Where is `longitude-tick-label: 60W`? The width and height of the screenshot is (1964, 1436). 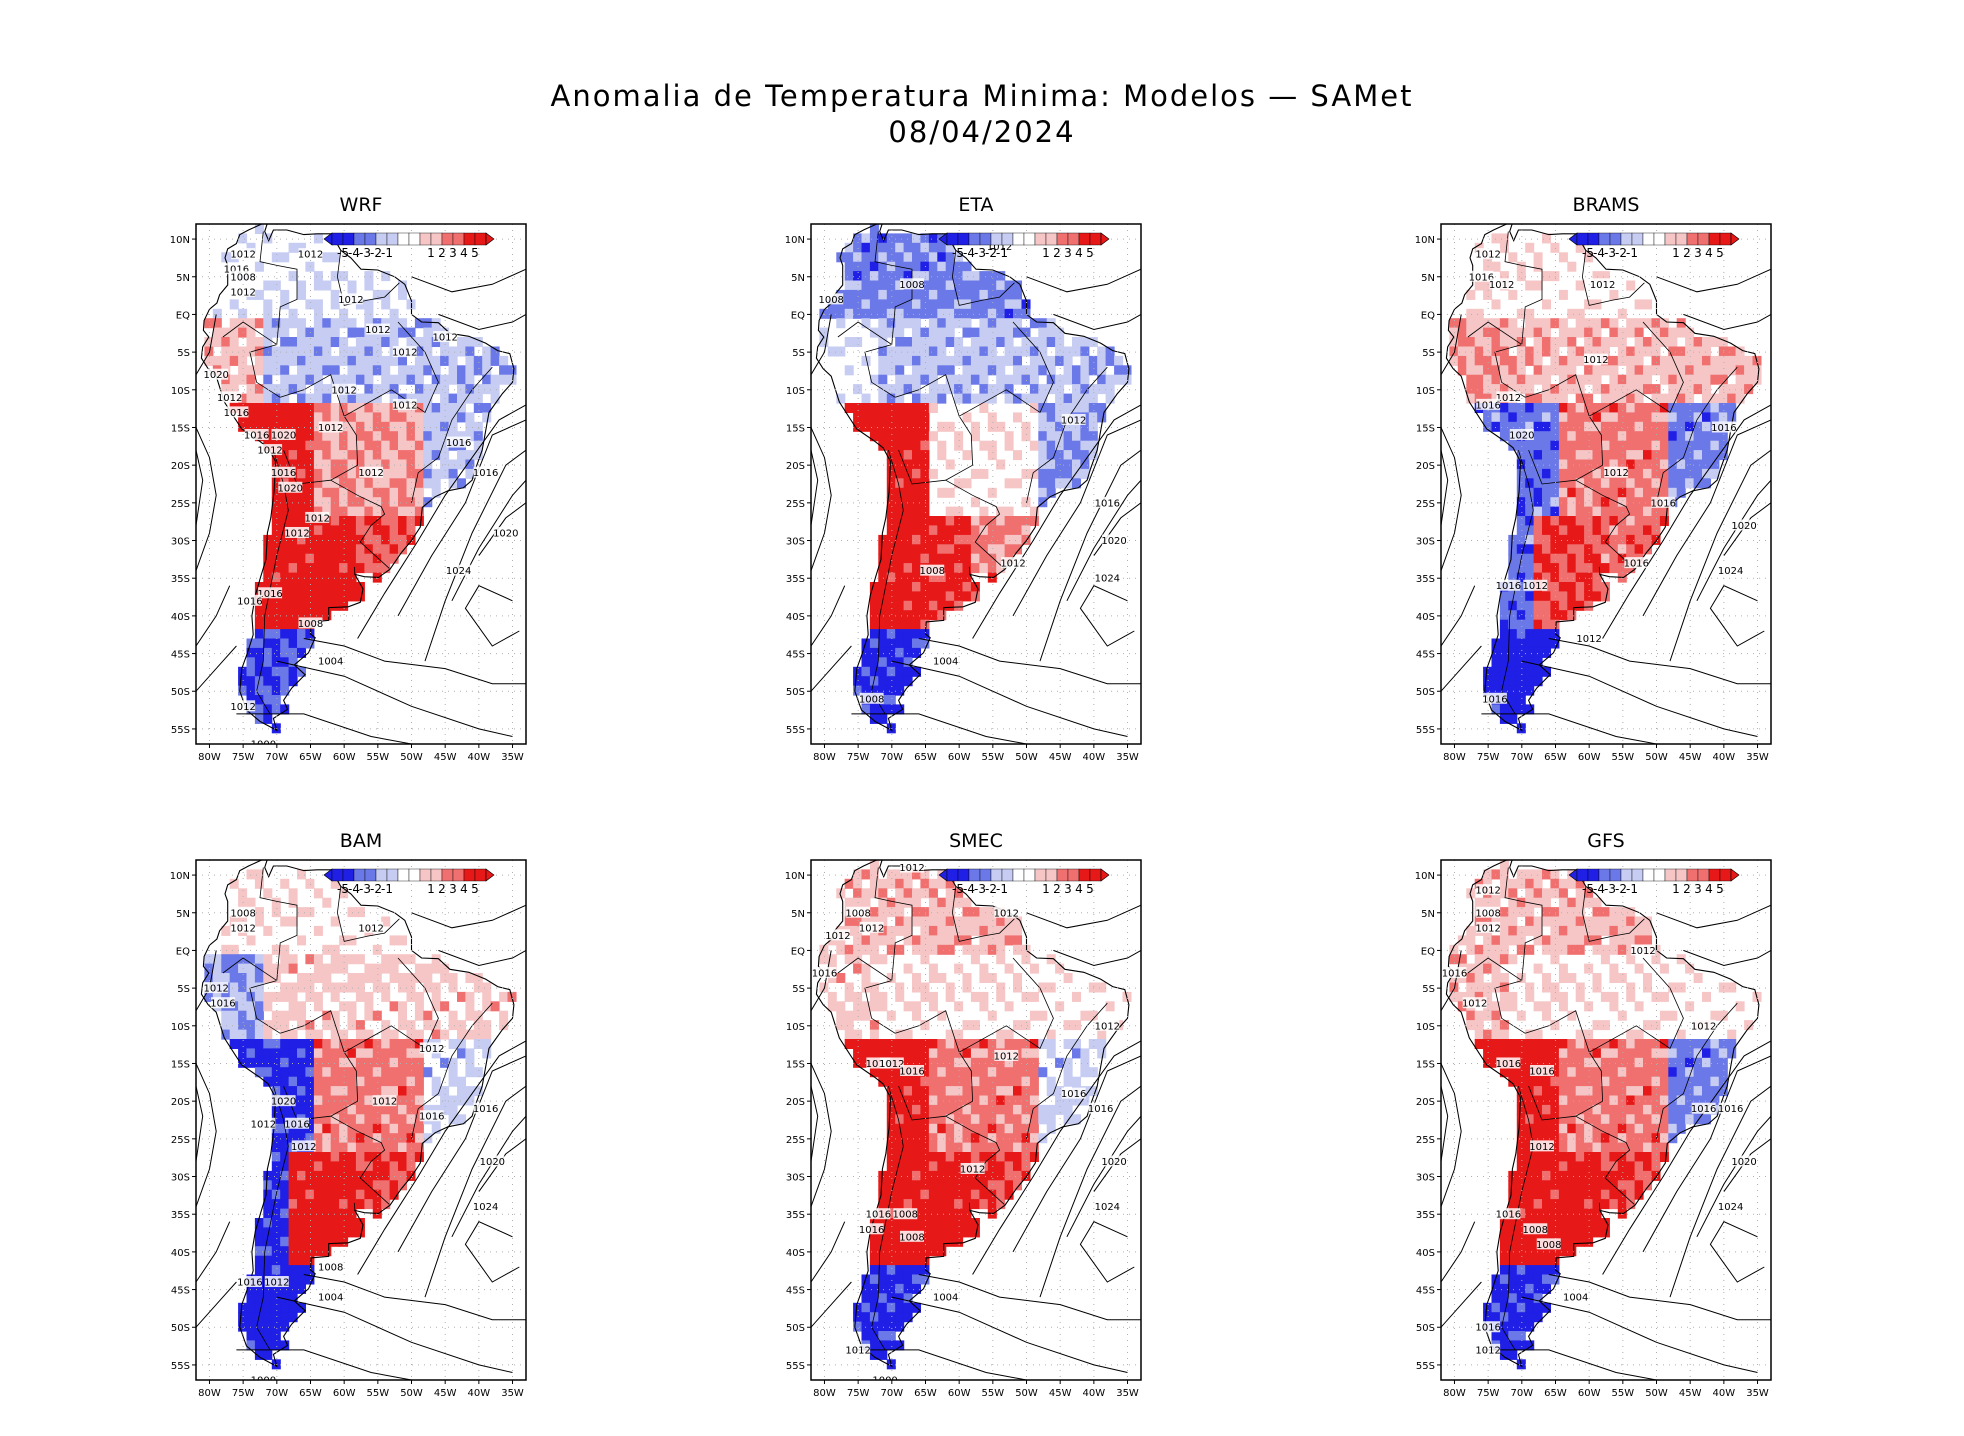 longitude-tick-label: 60W is located at coordinates (959, 1393).